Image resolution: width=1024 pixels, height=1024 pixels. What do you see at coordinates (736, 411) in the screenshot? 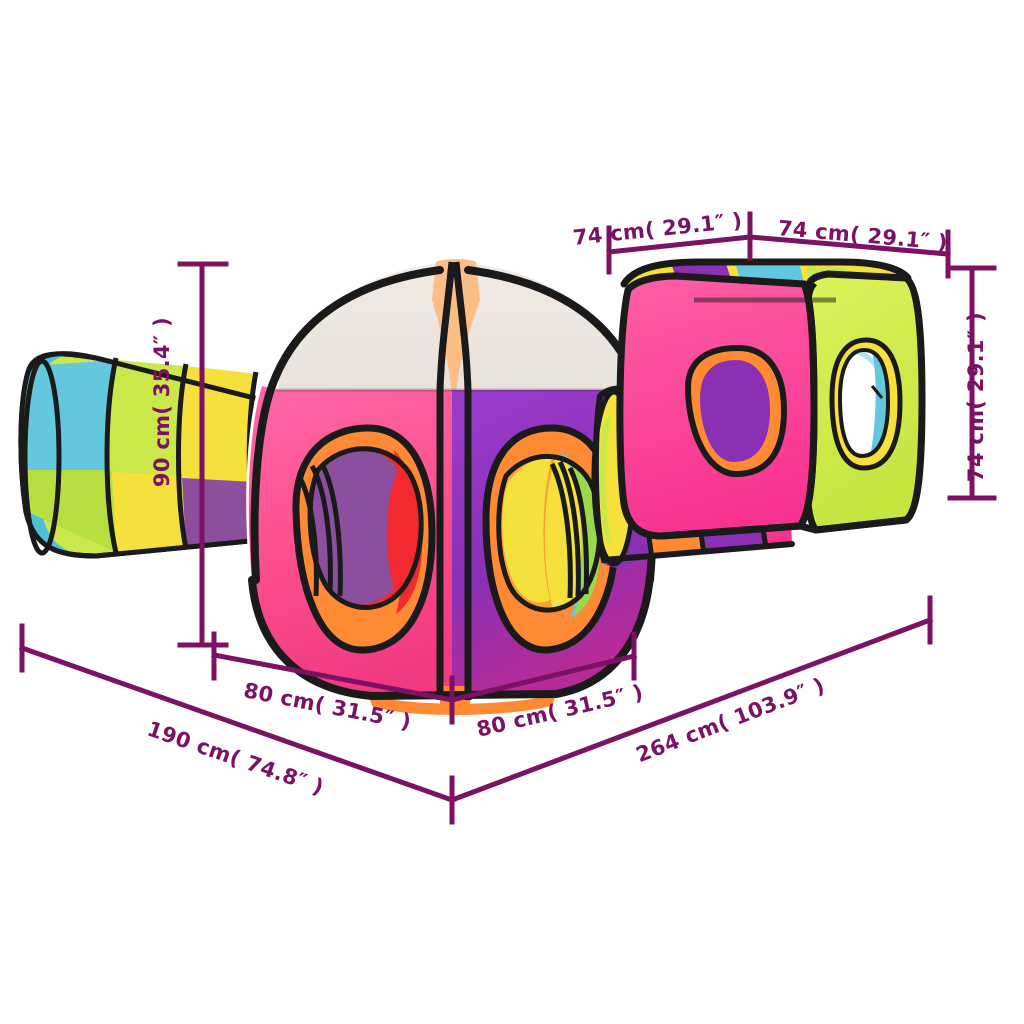
I see `cube-front-hole` at bounding box center [736, 411].